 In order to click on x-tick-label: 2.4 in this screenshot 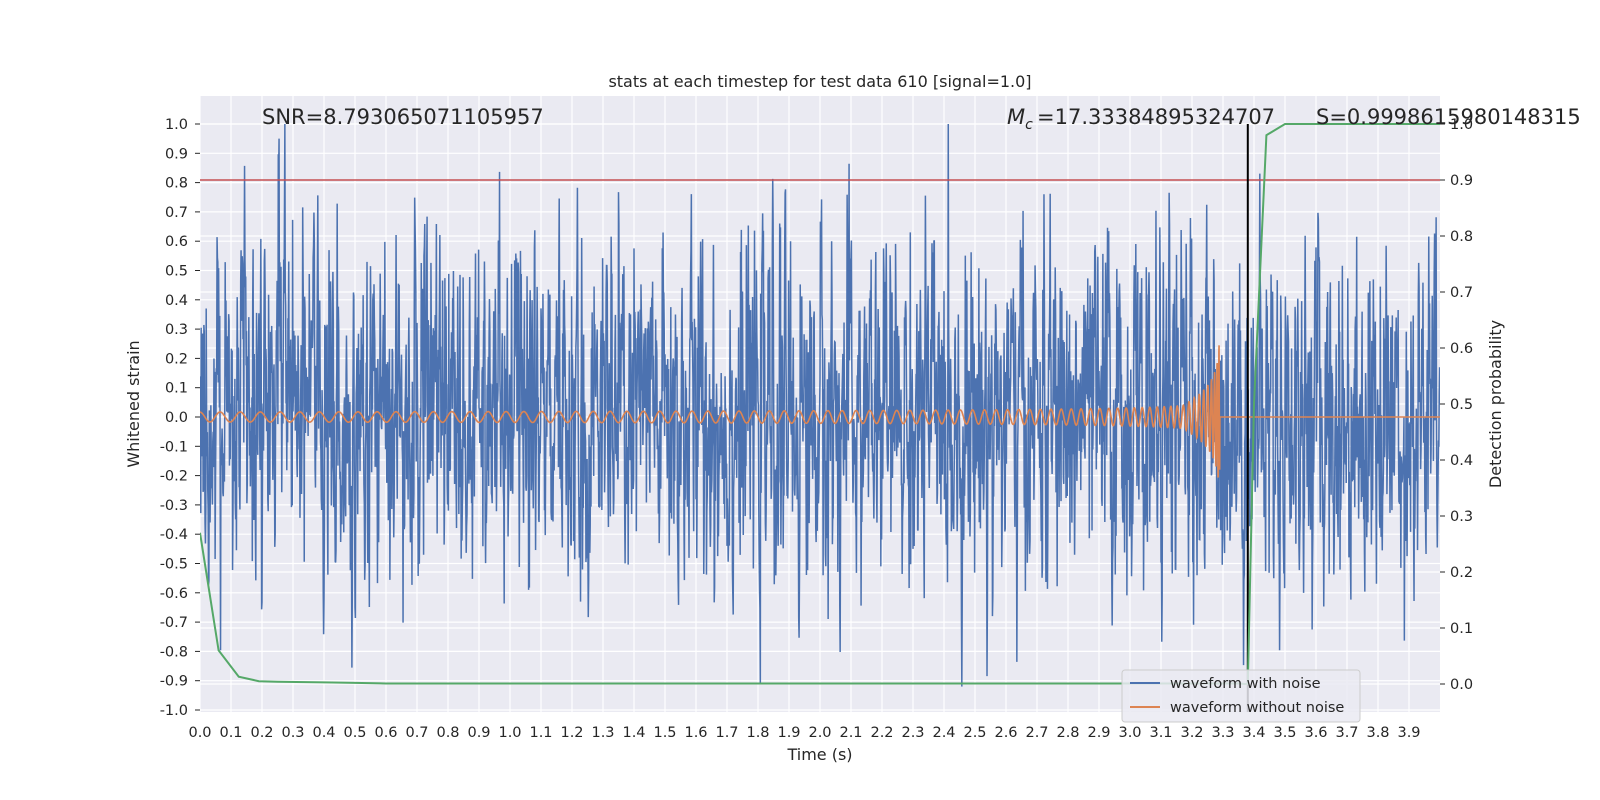, I will do `click(943, 733)`.